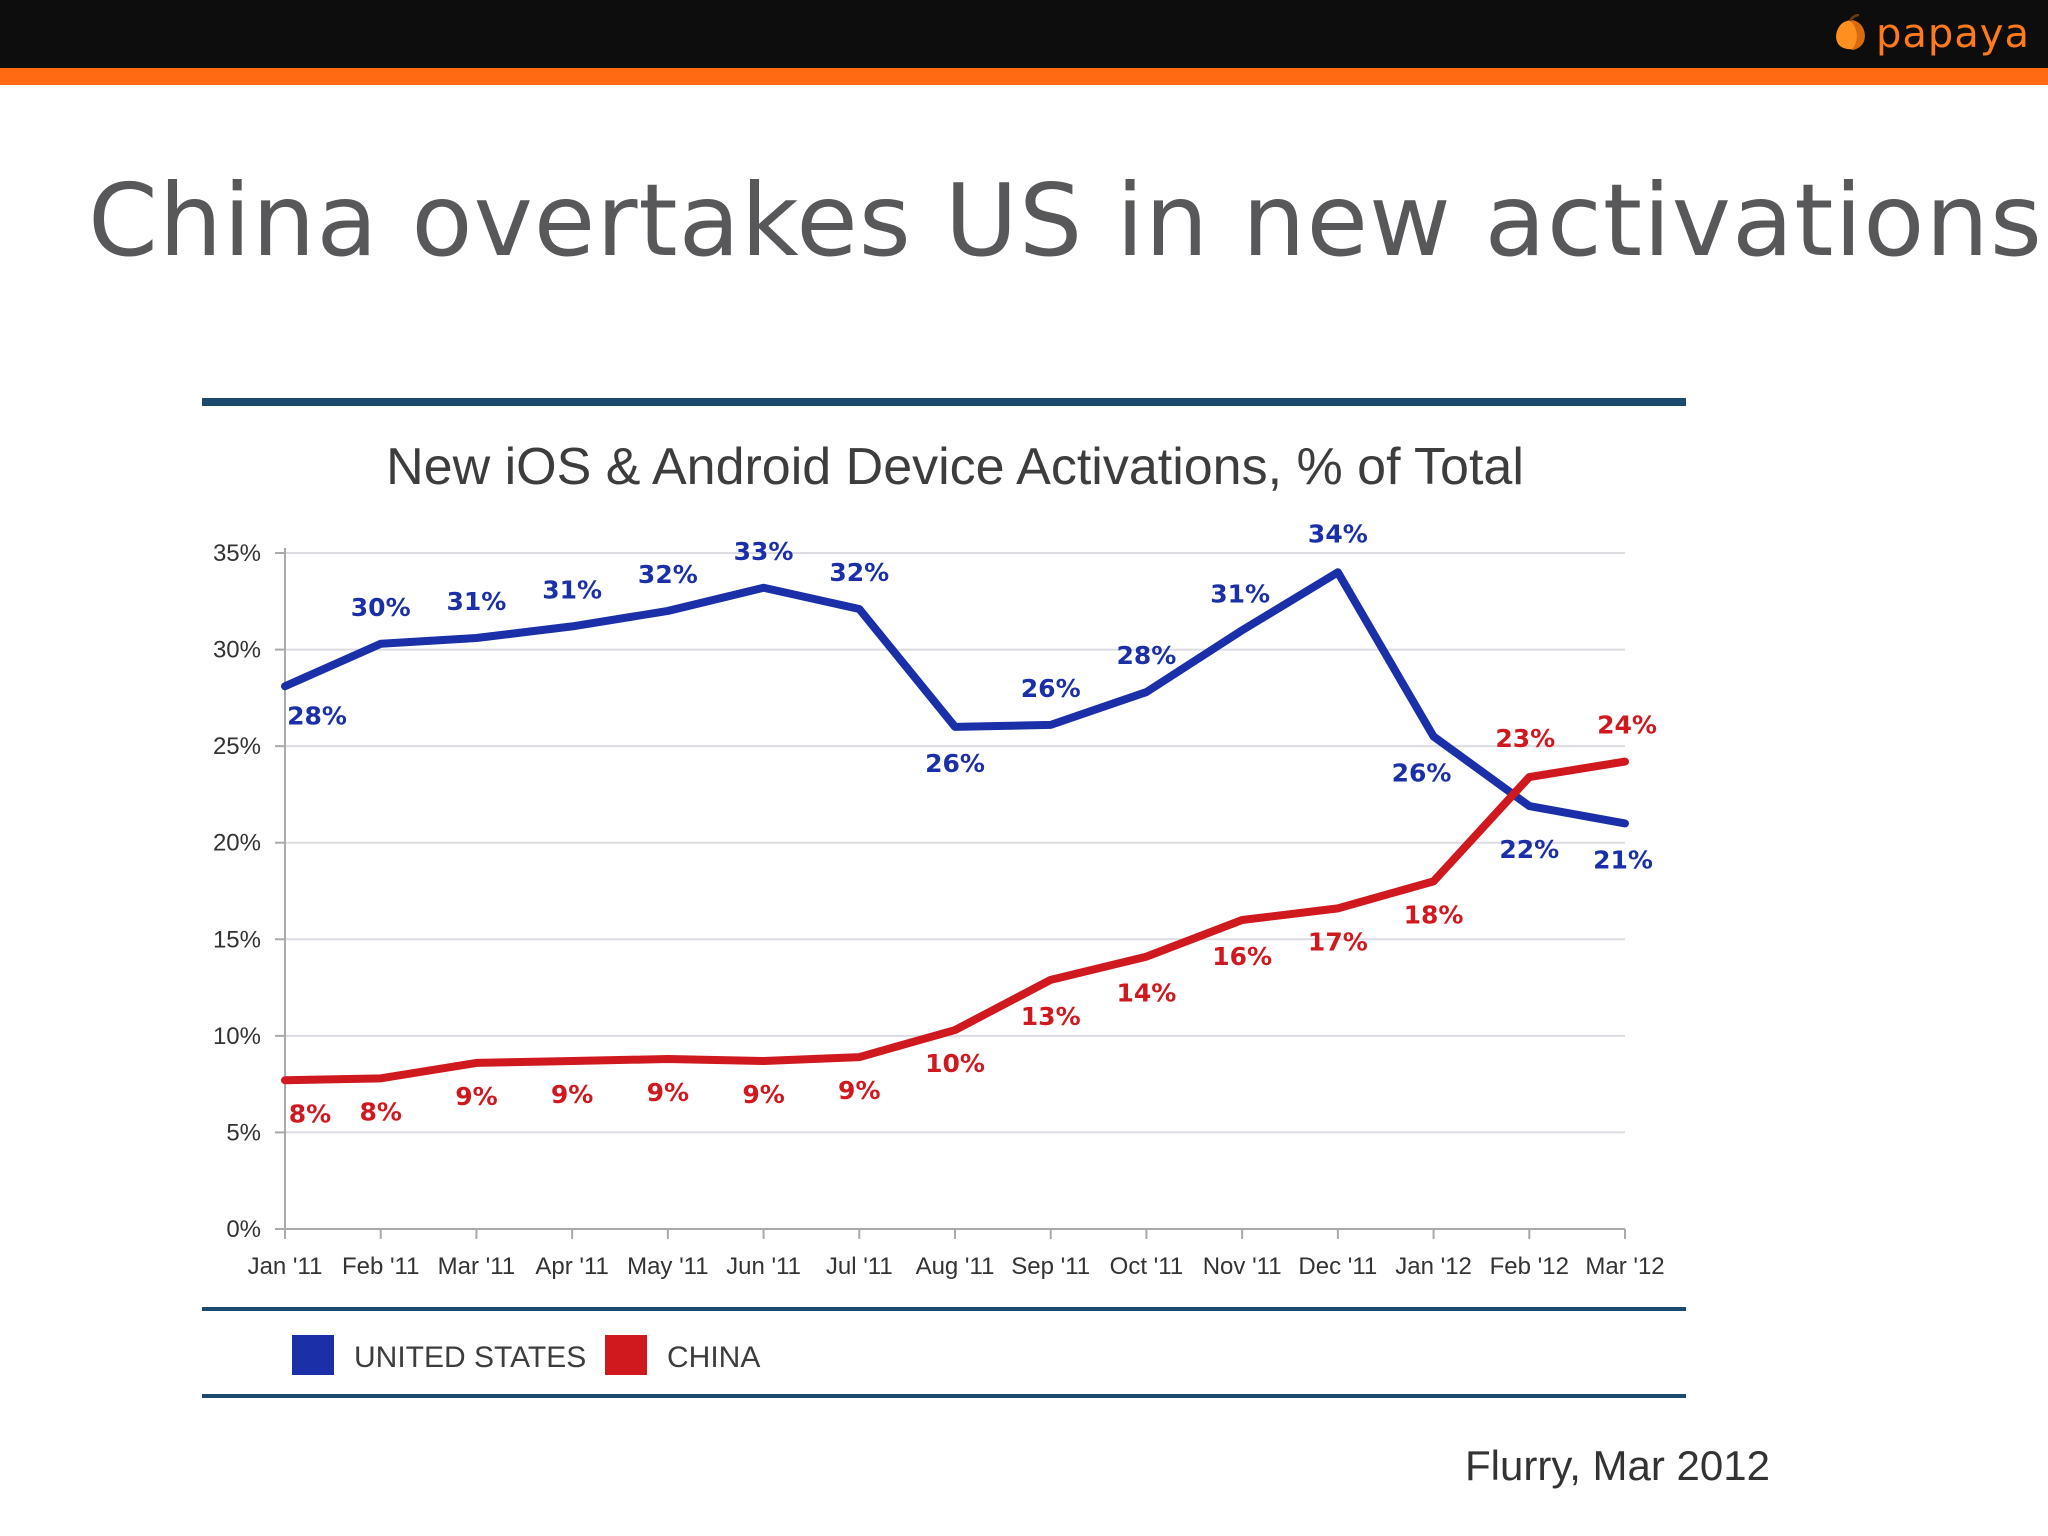 The width and height of the screenshot is (2048, 1536). What do you see at coordinates (1337, 1266) in the screenshot?
I see `x-tick-label: Dec '11` at bounding box center [1337, 1266].